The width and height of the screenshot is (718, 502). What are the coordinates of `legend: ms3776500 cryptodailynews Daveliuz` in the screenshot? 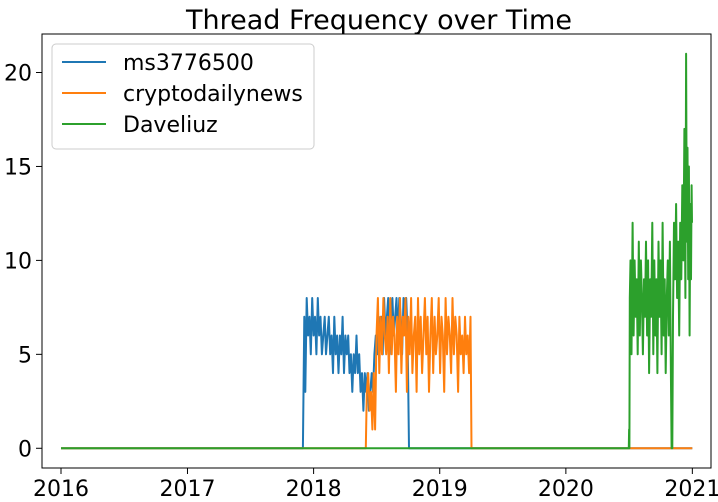 It's located at (183, 96).